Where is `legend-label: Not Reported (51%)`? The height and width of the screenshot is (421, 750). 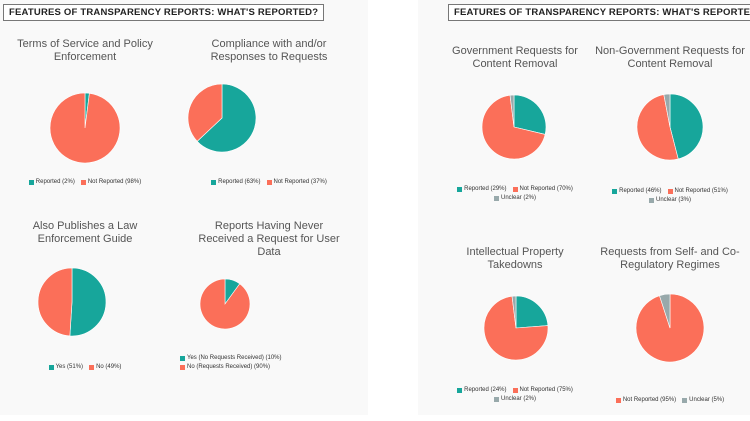 legend-label: Not Reported (51%) is located at coordinates (701, 191).